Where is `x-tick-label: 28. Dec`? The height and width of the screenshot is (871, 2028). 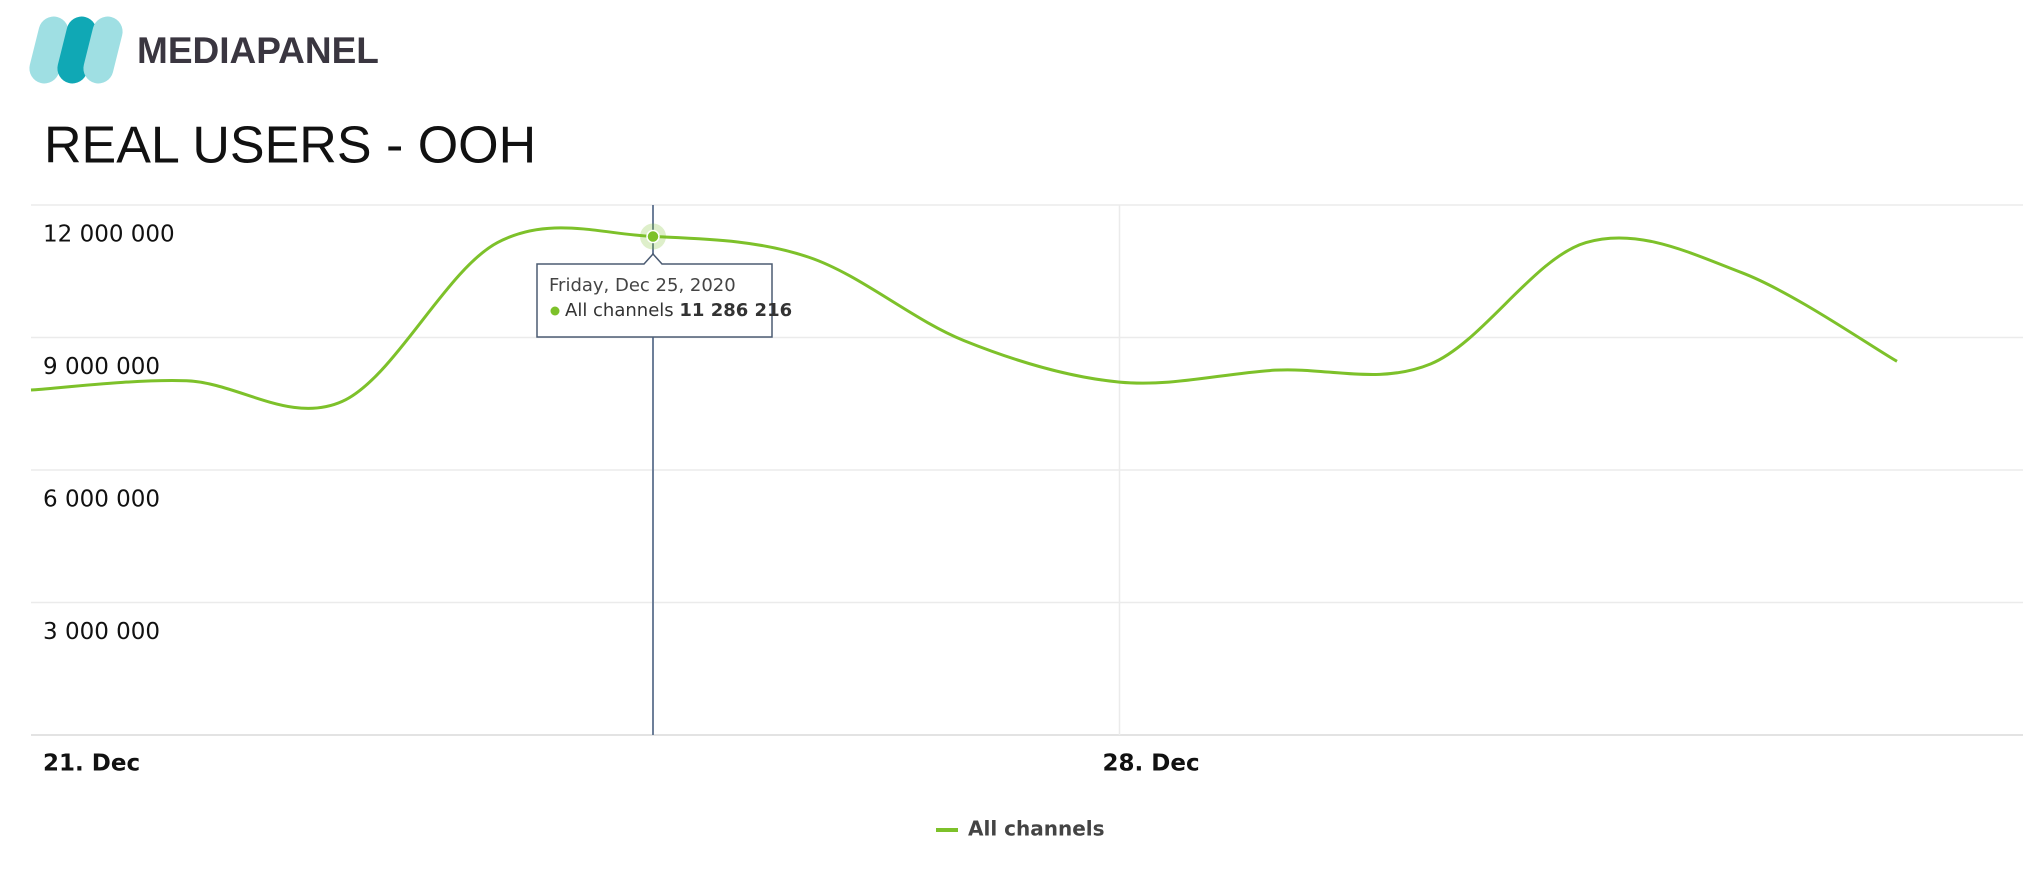
x-tick-label: 28. Dec is located at coordinates (1151, 764).